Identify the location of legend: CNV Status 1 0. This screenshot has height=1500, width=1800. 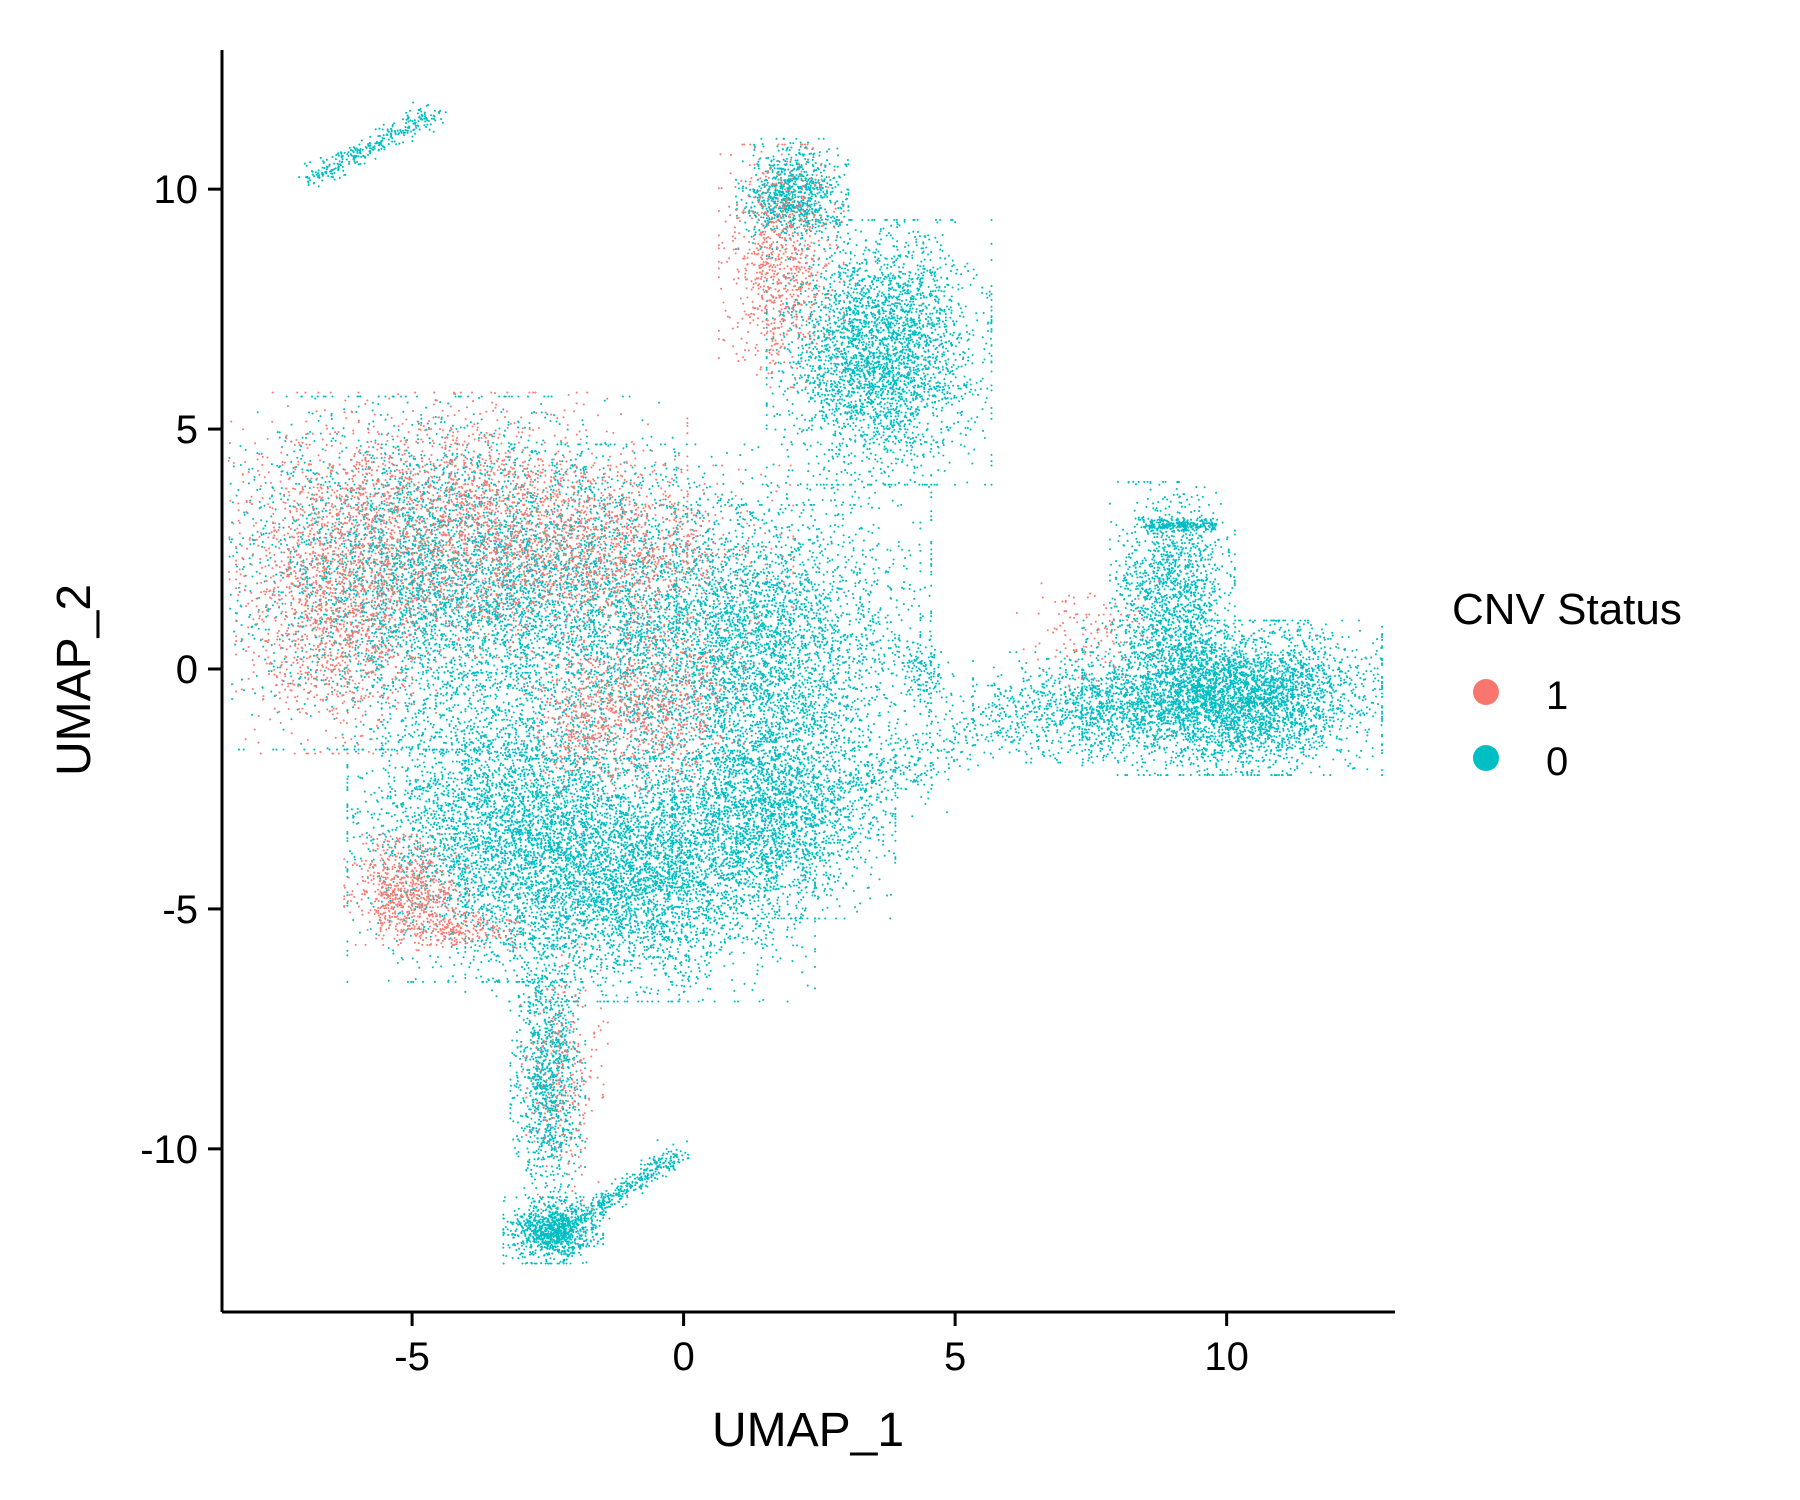
(1567, 684).